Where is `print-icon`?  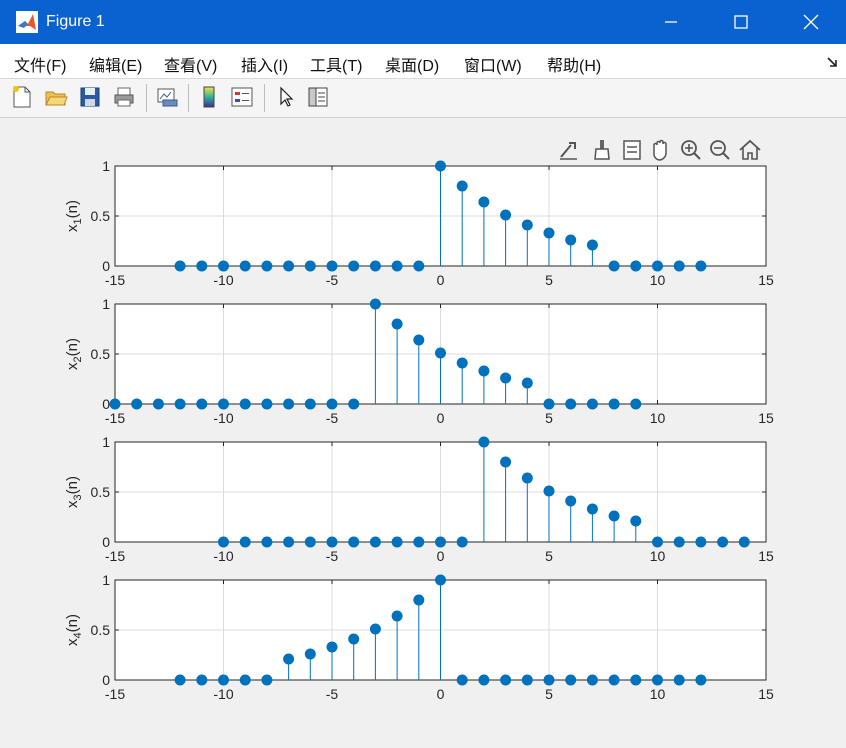
print-icon is located at coordinates (124, 97).